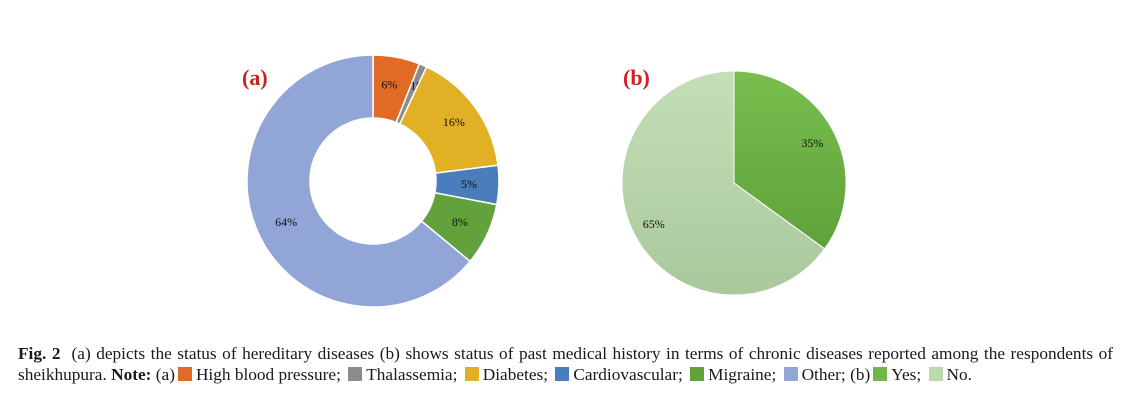  I want to click on legend-label-other: Other;, so click(823, 374).